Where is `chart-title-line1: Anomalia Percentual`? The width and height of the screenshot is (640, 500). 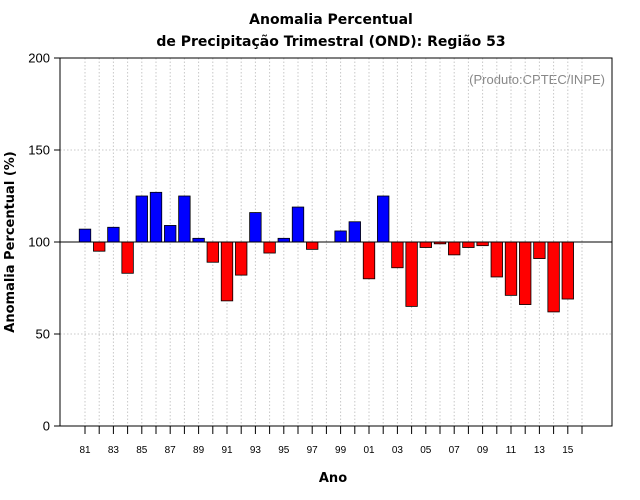
chart-title-line1: Anomalia Percentual is located at coordinates (331, 20).